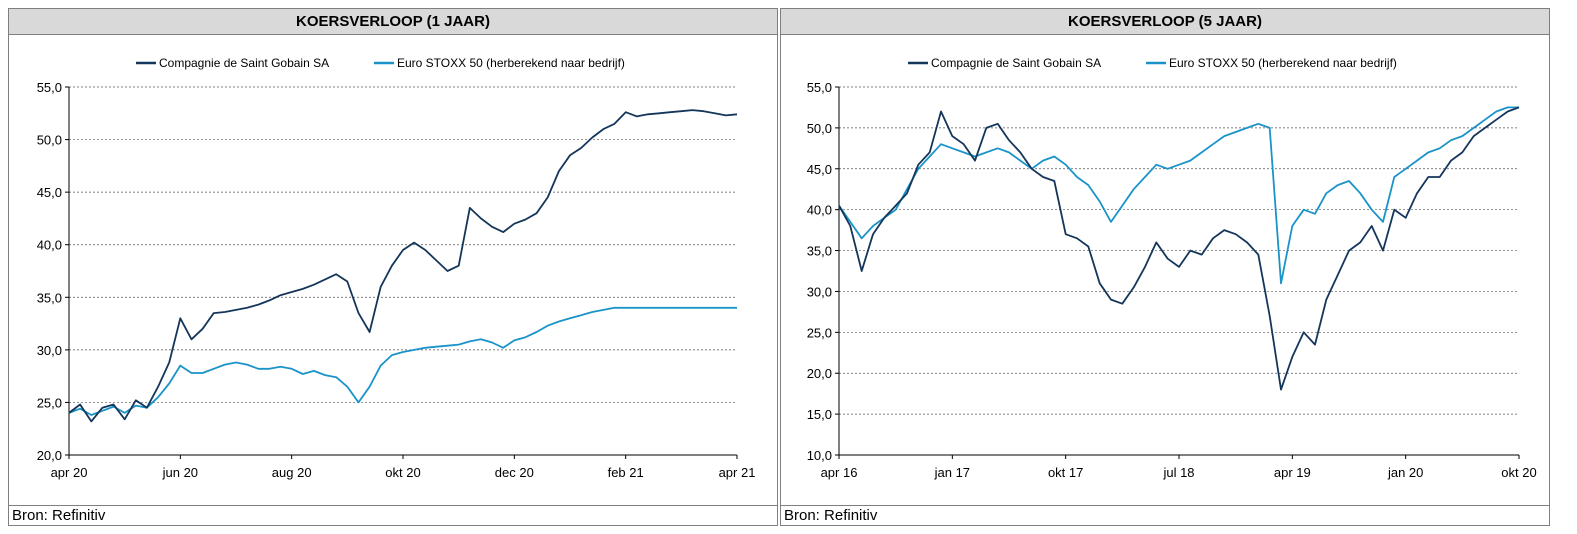  Describe the element at coordinates (839, 472) in the screenshot. I see `x-tick-label: apr 16` at that location.